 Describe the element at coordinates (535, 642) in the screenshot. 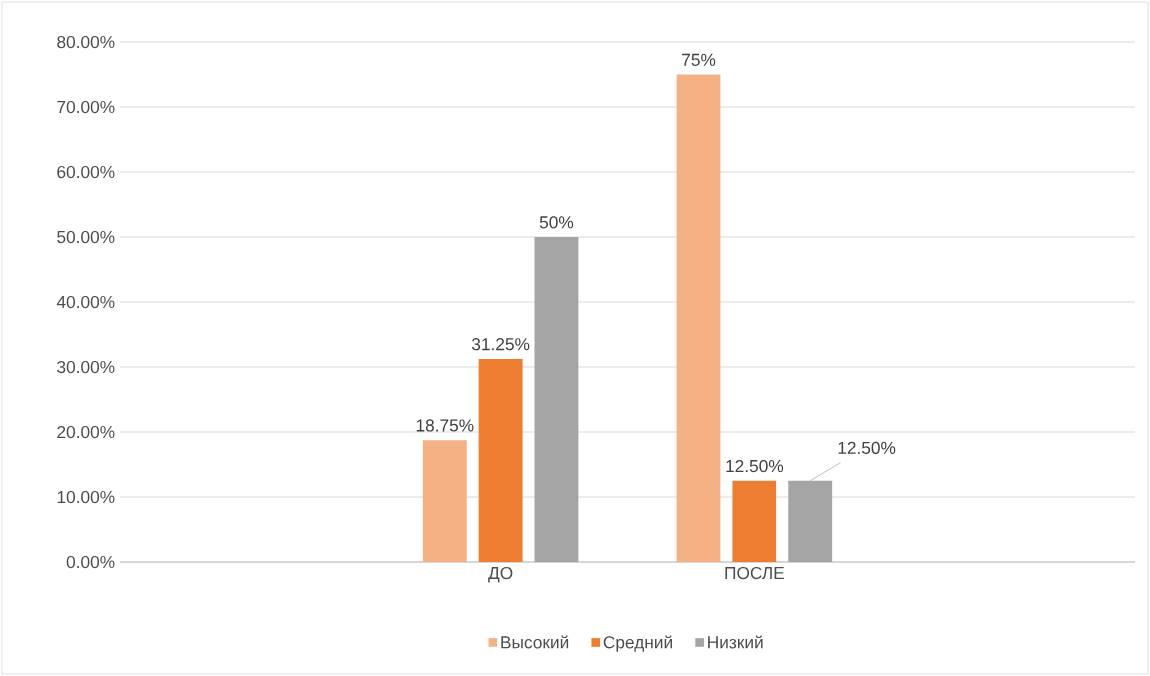

I see `legend-label: Высокий` at that location.